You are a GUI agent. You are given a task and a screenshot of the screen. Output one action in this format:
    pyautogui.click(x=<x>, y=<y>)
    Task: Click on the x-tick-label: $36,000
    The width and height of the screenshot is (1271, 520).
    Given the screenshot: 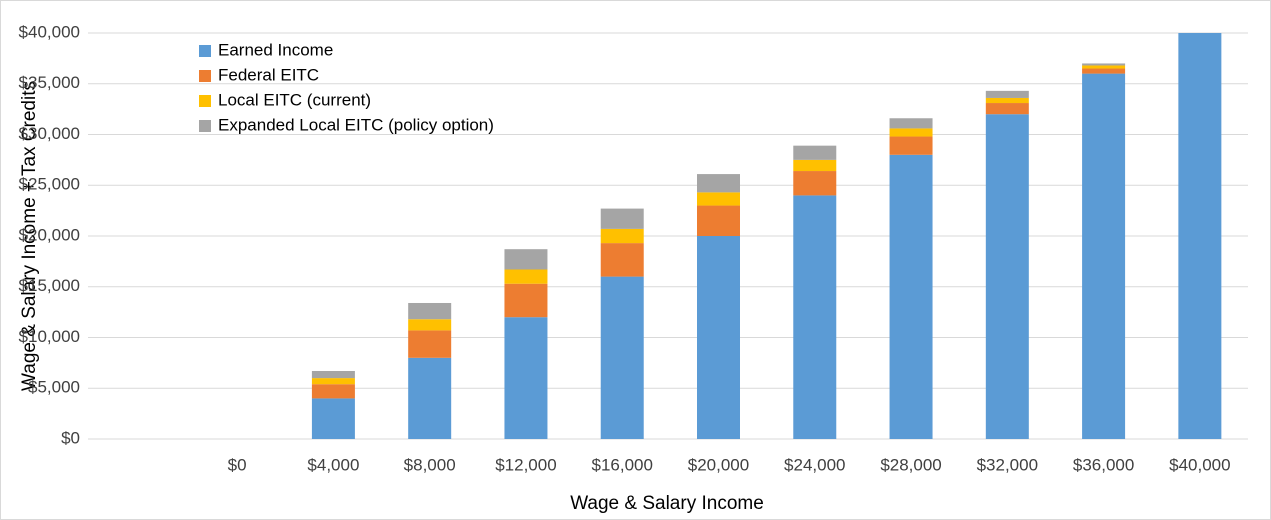 What is the action you would take?
    pyautogui.click(x=1103, y=464)
    